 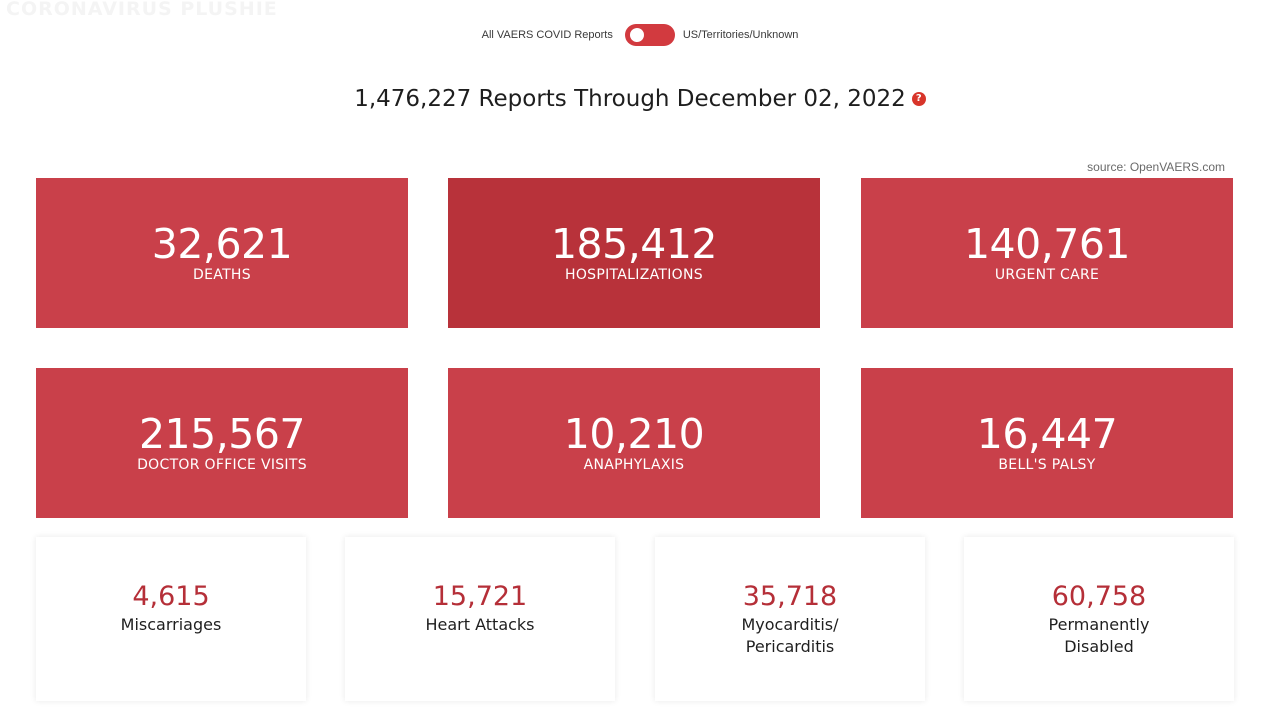 What do you see at coordinates (142, 10) in the screenshot?
I see `watermark-text: CORONAVIRUS PLUSHIE` at bounding box center [142, 10].